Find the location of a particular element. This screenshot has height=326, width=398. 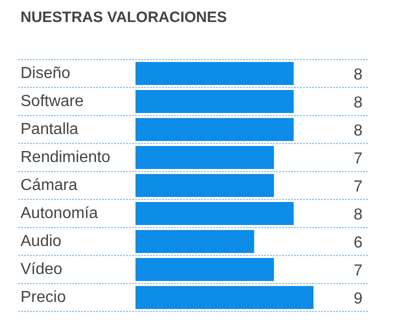

y-tick-label: Precio is located at coordinates (43, 297).